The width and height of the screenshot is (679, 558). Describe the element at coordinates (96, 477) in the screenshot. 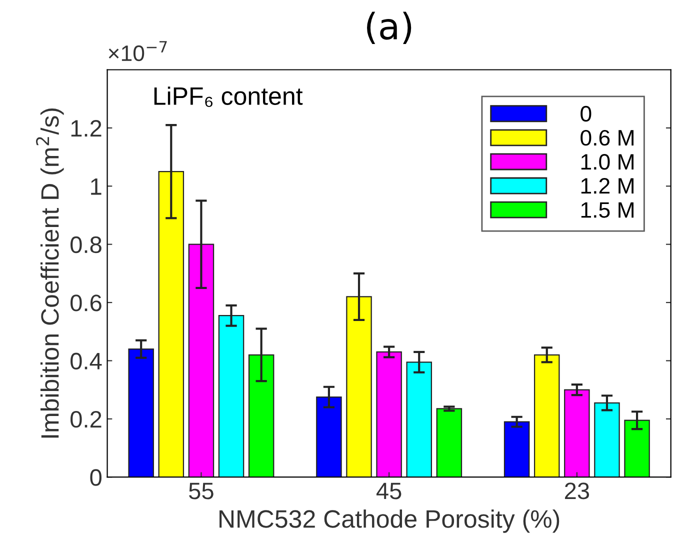

I see `y-tick-label: 0` at that location.